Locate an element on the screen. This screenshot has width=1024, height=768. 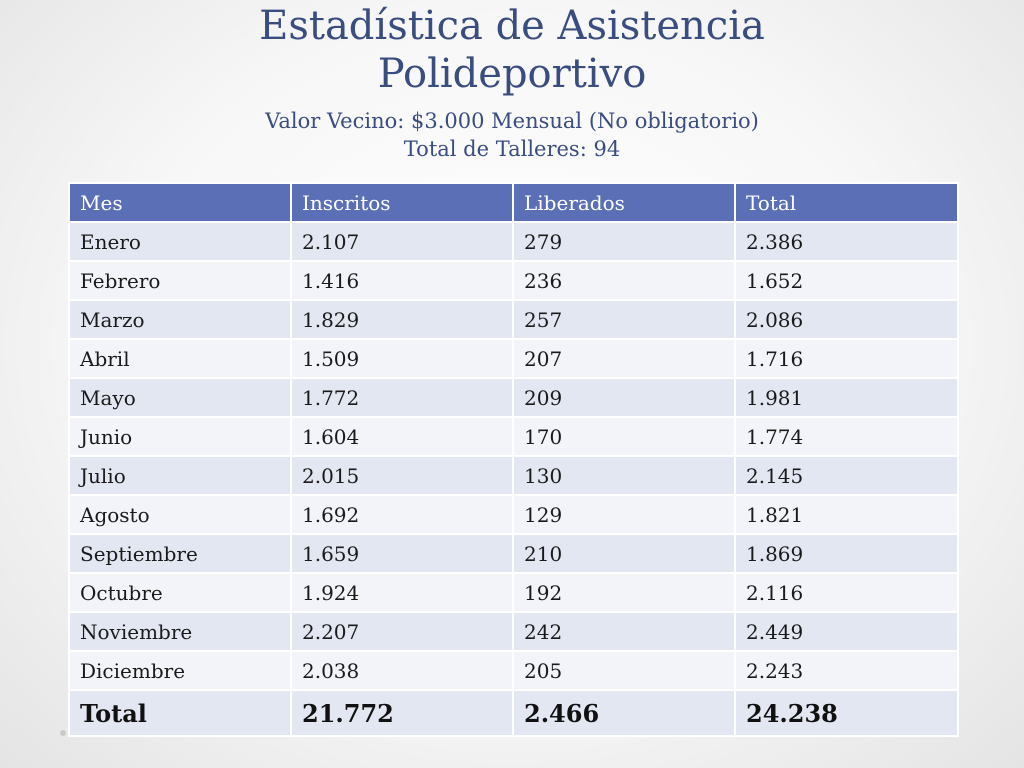
inscritos-cell: 2.207 is located at coordinates (402, 631).